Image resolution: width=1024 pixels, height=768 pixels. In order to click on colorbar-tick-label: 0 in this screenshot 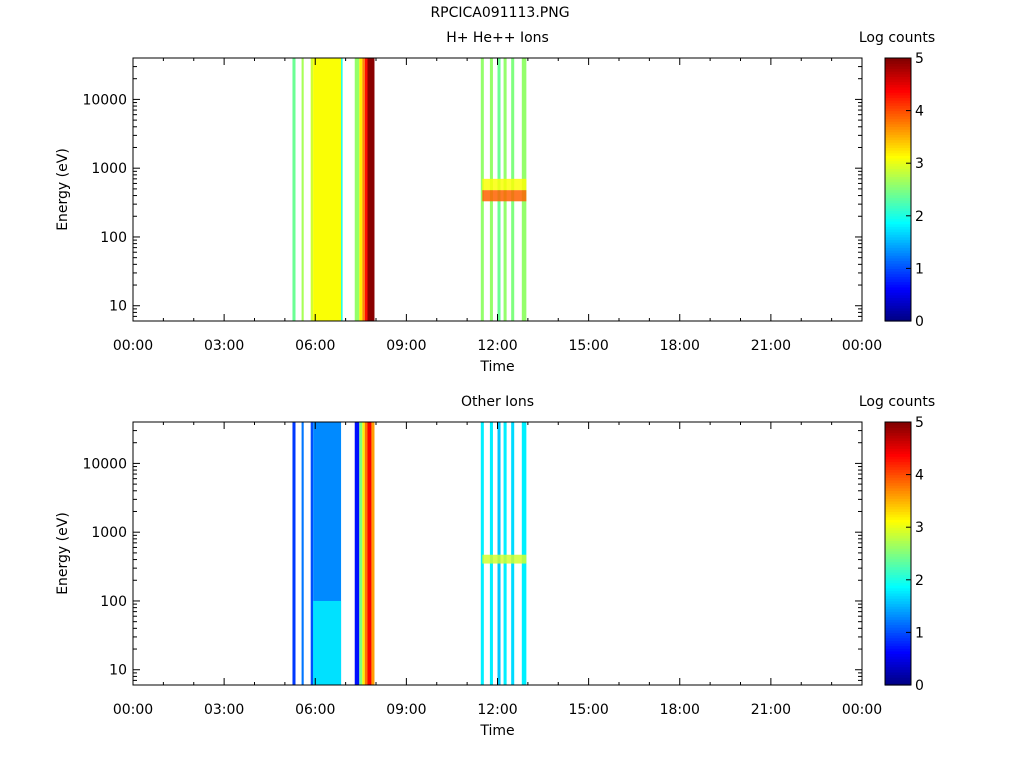, I will do `click(919, 686)`.